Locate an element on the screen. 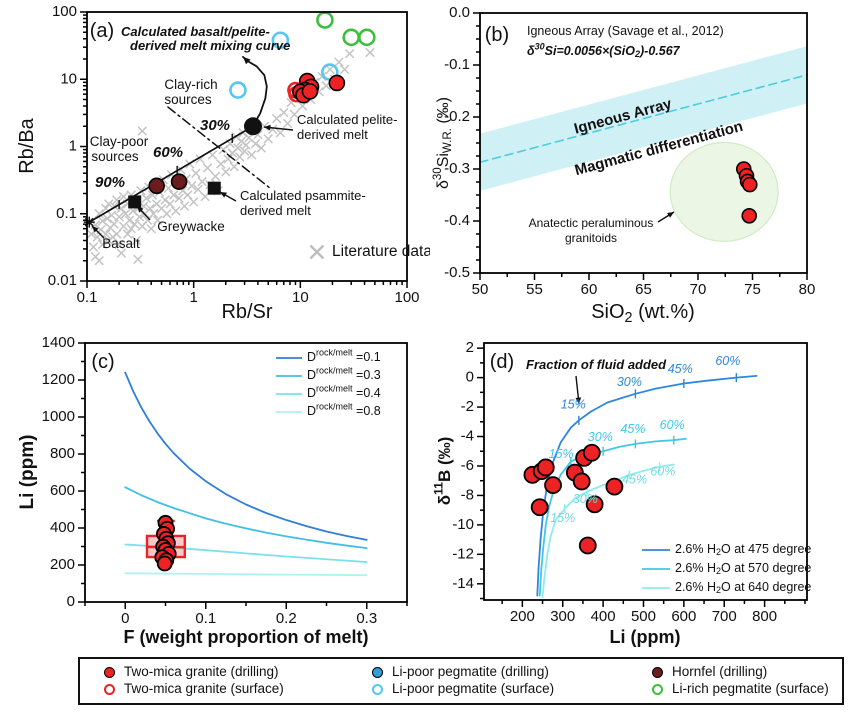 The width and height of the screenshot is (860, 717). legend-marker-li-poor-pegmatite-drilling is located at coordinates (377, 673).